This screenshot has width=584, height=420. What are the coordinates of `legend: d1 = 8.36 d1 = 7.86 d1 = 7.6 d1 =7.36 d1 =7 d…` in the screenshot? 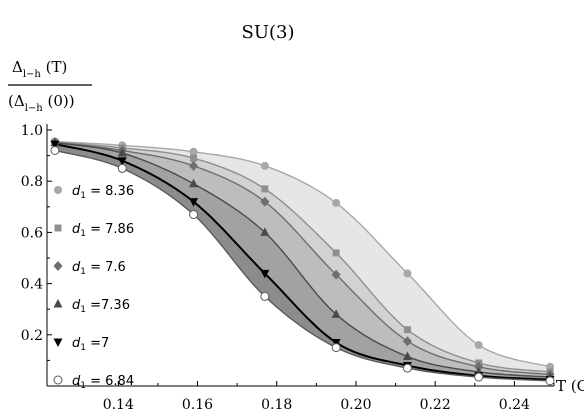 It's located at (93, 287).